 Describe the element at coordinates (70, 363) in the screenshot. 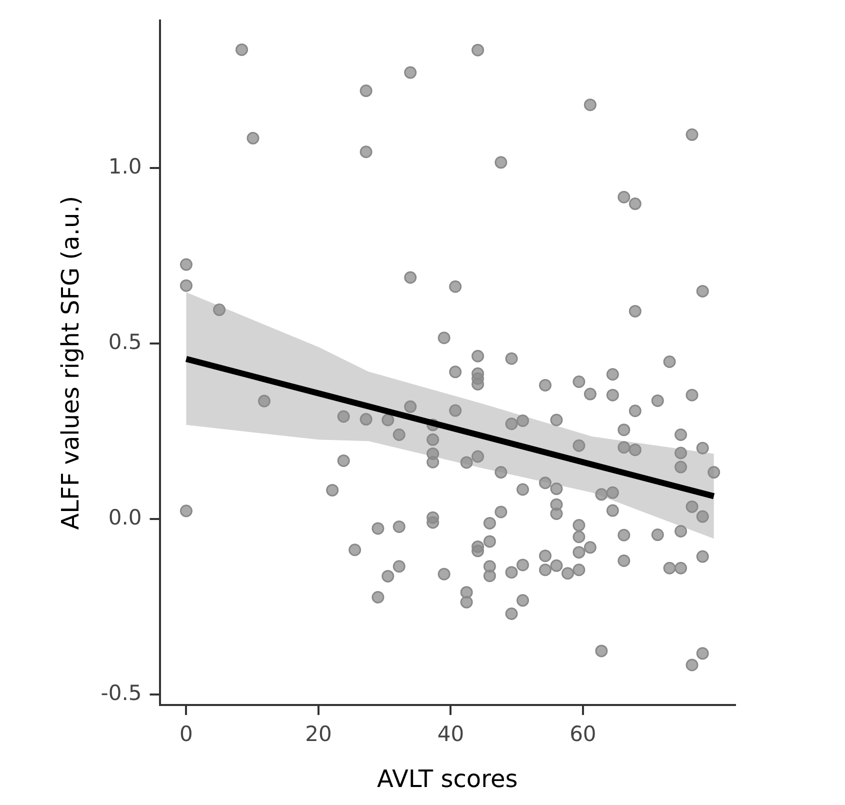

I see `y-axis-title: ALFF values right SFG (a.u.)` at that location.